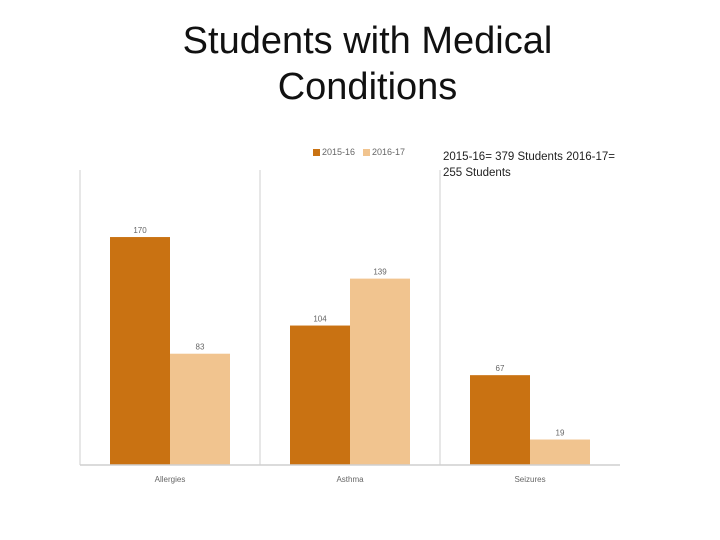 This screenshot has width=720, height=540. Describe the element at coordinates (338, 152) in the screenshot. I see `legend-label: 2015-16` at that location.